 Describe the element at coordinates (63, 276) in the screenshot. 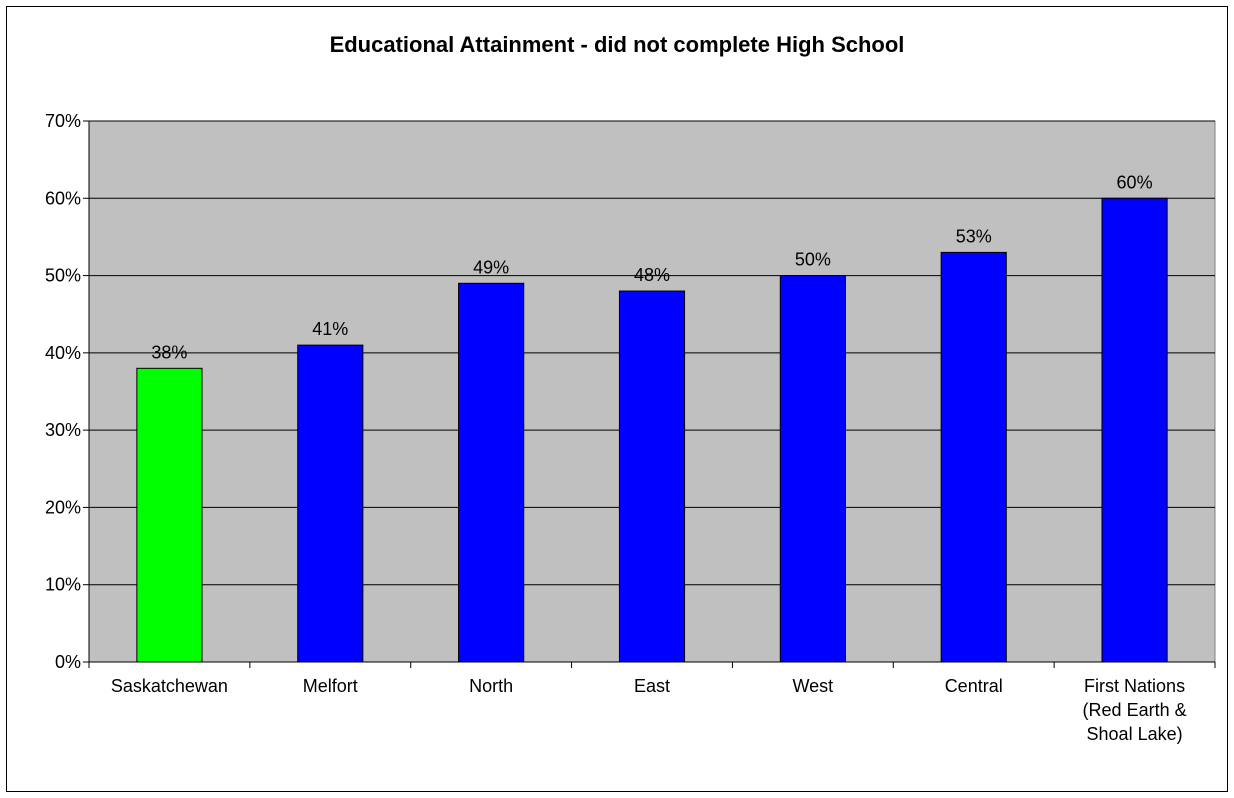

I see `y-tick-label: 50%` at that location.